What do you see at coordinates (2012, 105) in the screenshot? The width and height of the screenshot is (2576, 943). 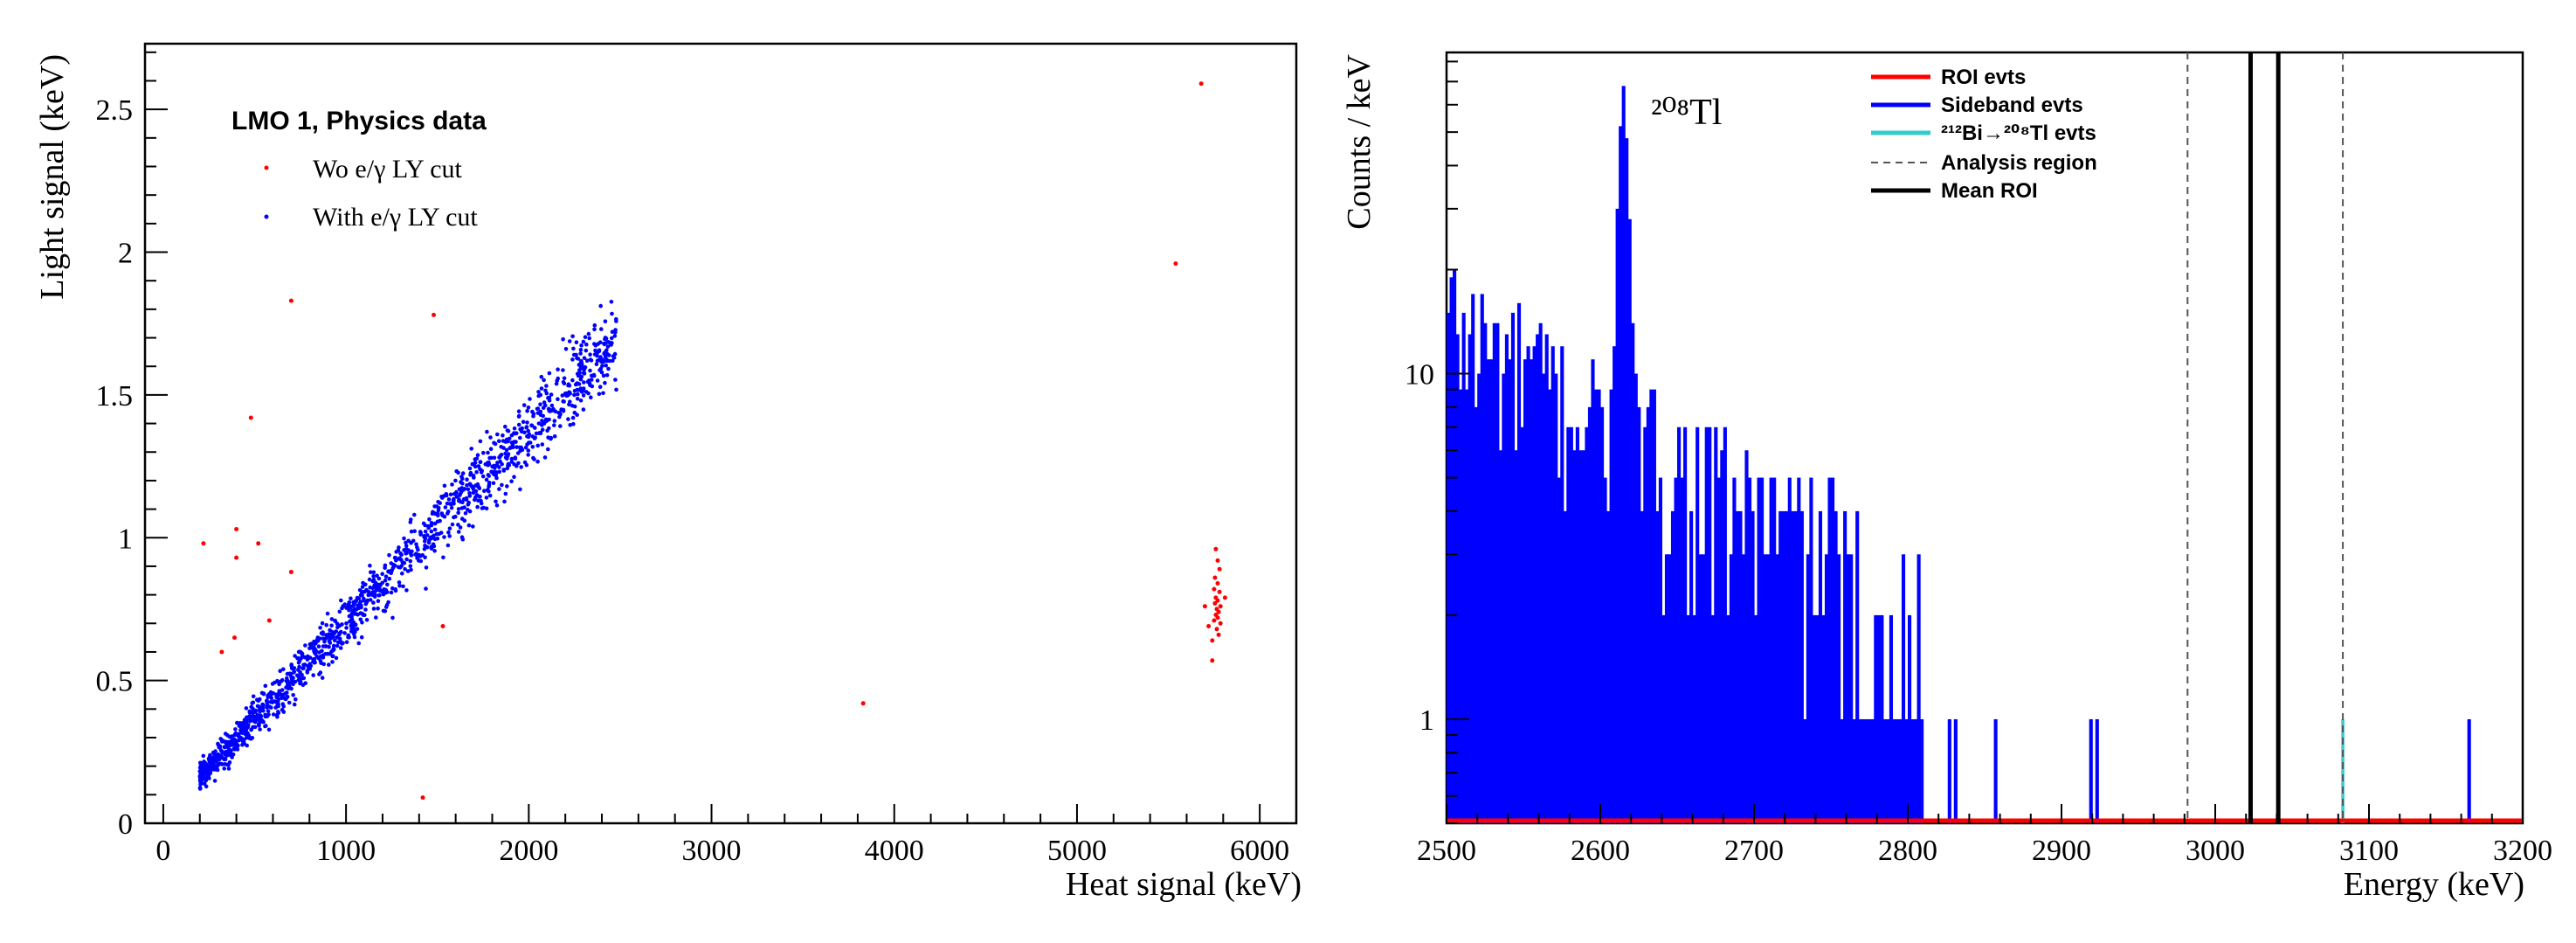 I see `legend-entry-sideband: Sideband evts` at bounding box center [2012, 105].